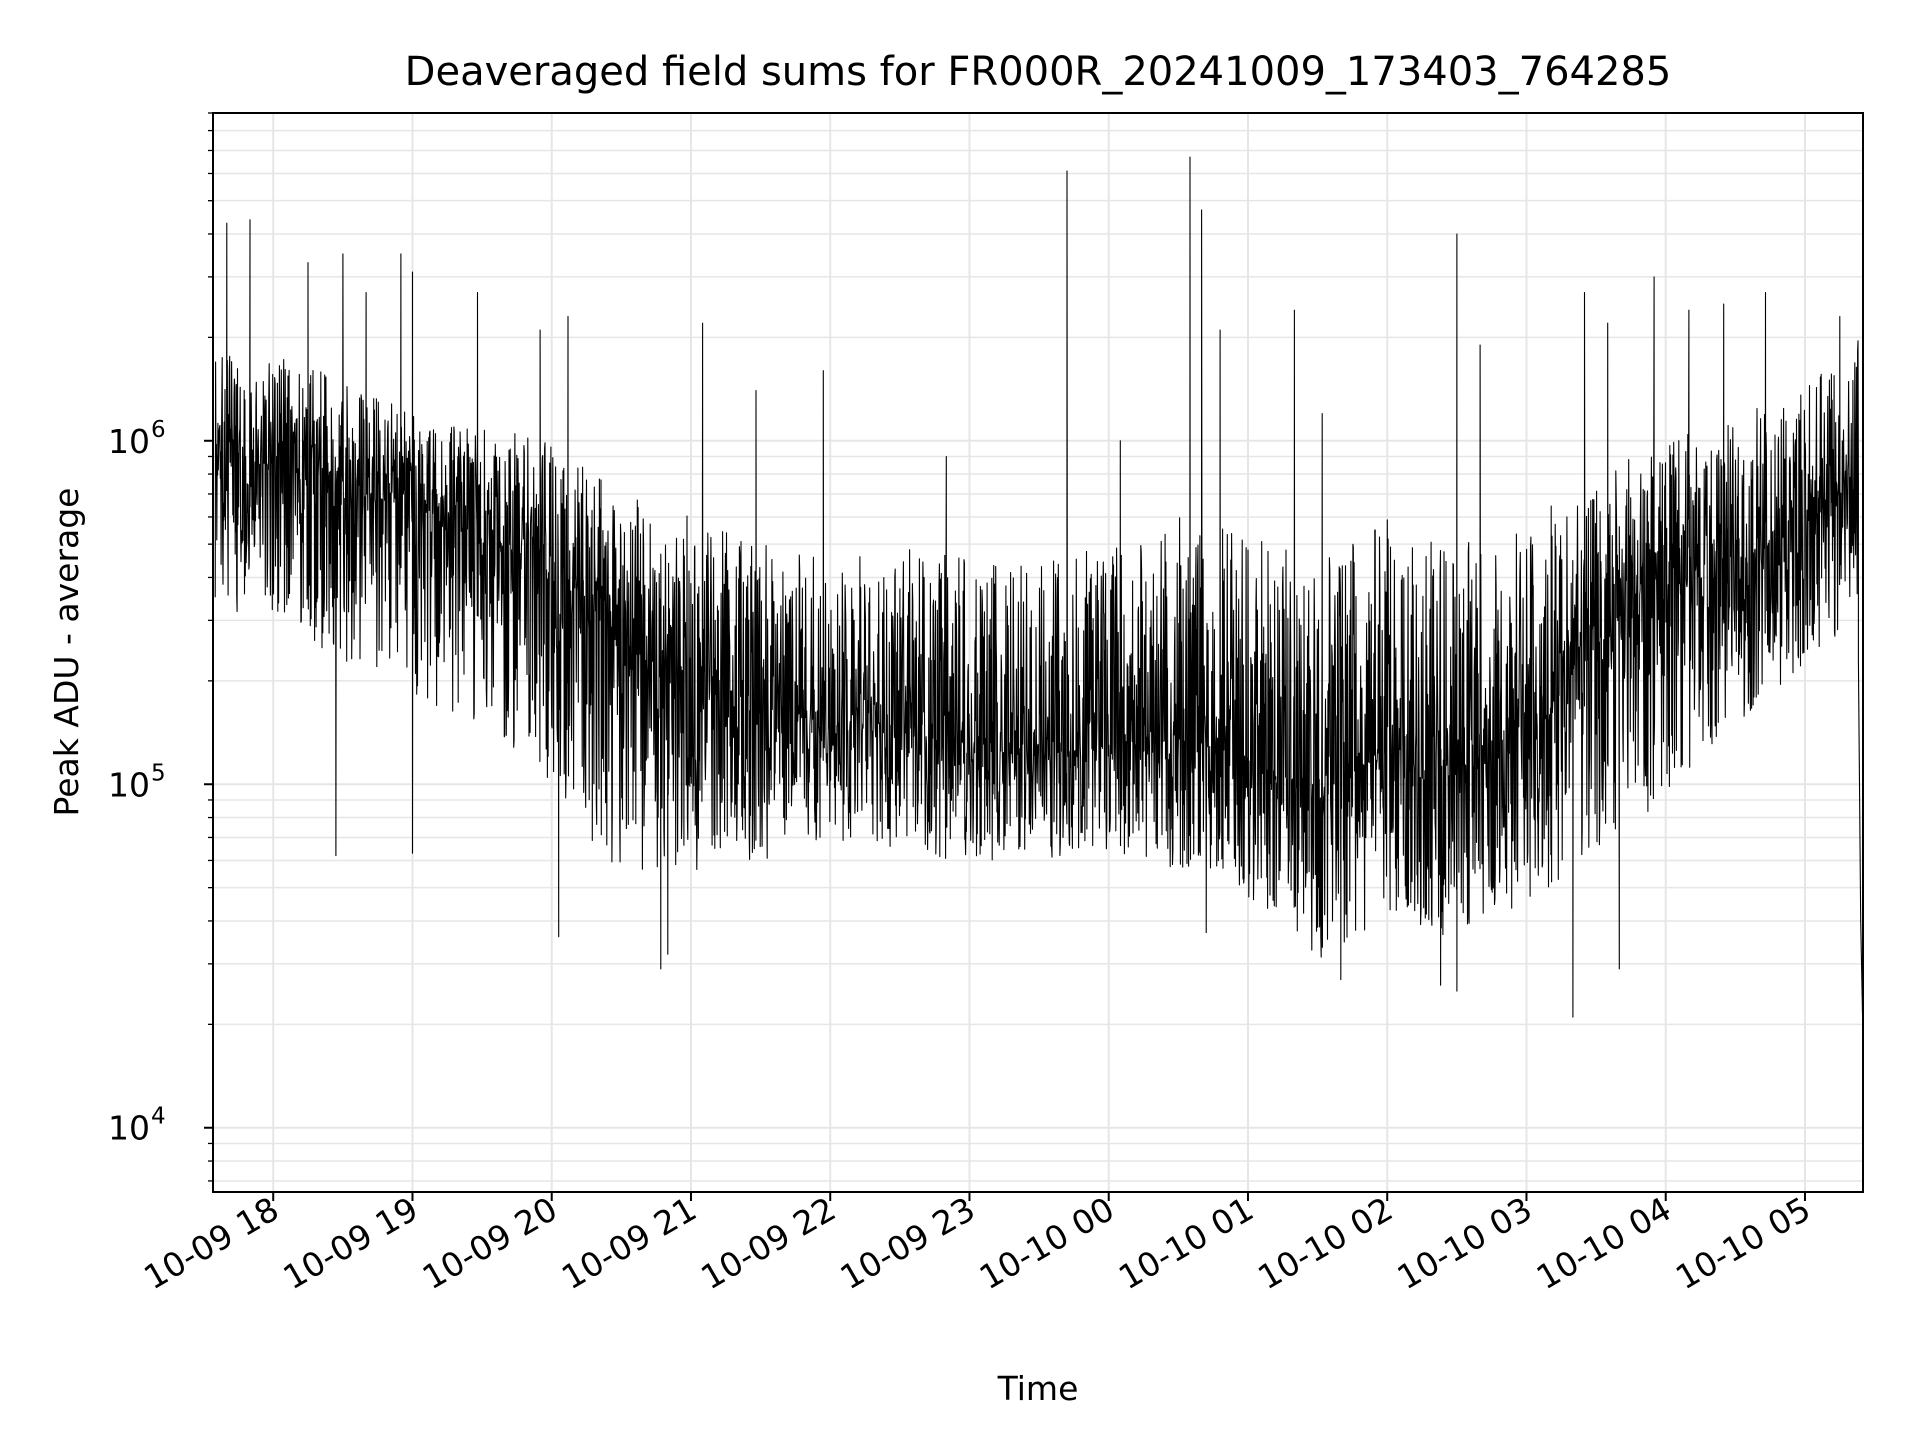  What do you see at coordinates (1038, 1388) in the screenshot?
I see `x-axis-label: Time` at bounding box center [1038, 1388].